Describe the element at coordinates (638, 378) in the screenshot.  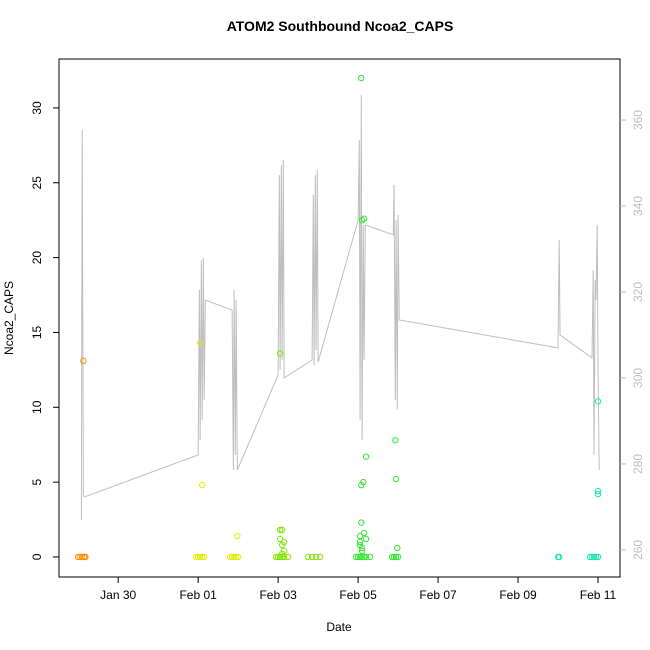
I see `y2-tick-label: 300` at that location.